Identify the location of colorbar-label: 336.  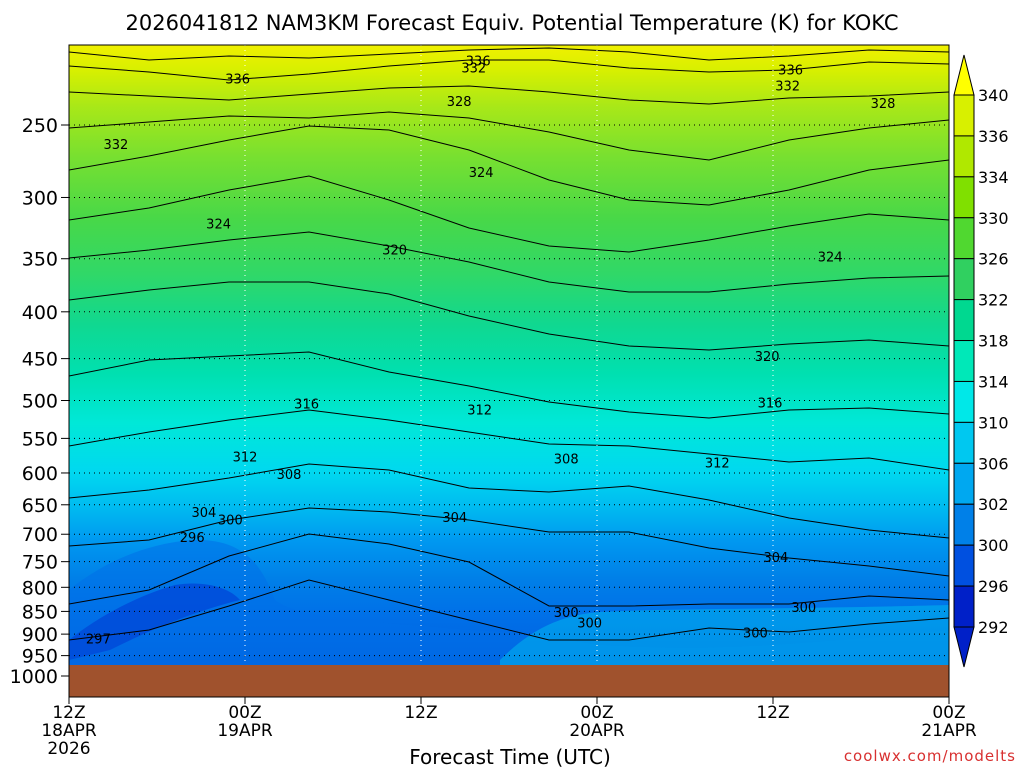
(993, 136).